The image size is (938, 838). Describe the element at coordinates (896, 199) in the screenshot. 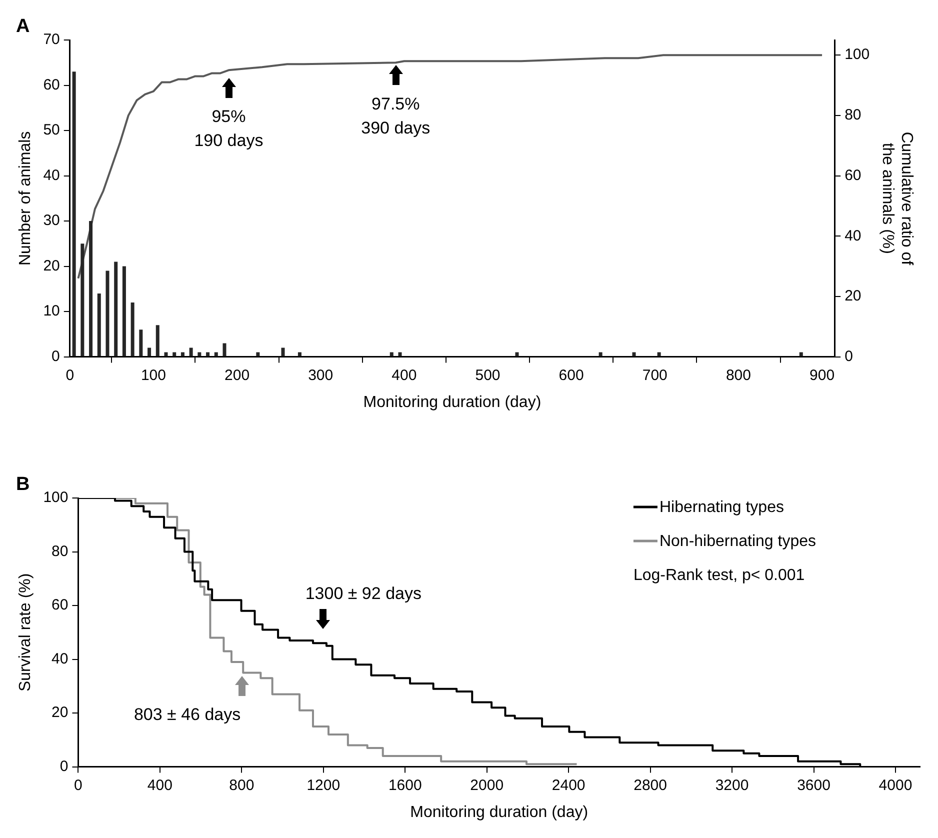

I see `y2-axis-title: Cumulative ratio of the animals (%)` at that location.